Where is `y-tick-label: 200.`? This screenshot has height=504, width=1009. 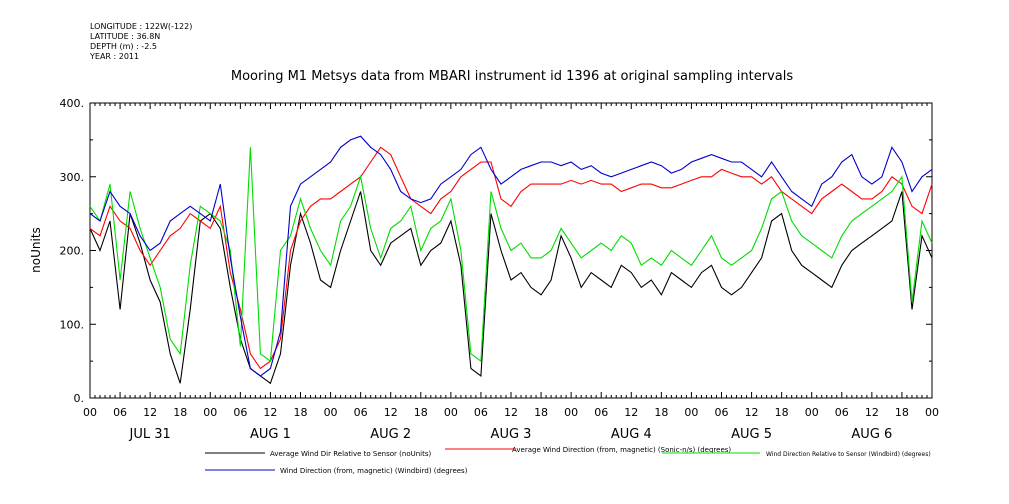
y-tick-label: 200. is located at coordinates (72, 251).